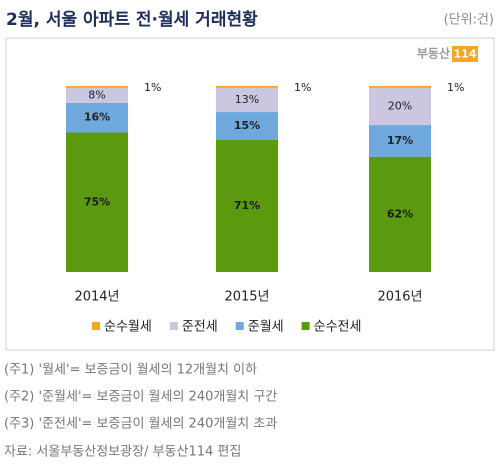  I want to click on x-tick-label: 2015년, so click(246, 297).